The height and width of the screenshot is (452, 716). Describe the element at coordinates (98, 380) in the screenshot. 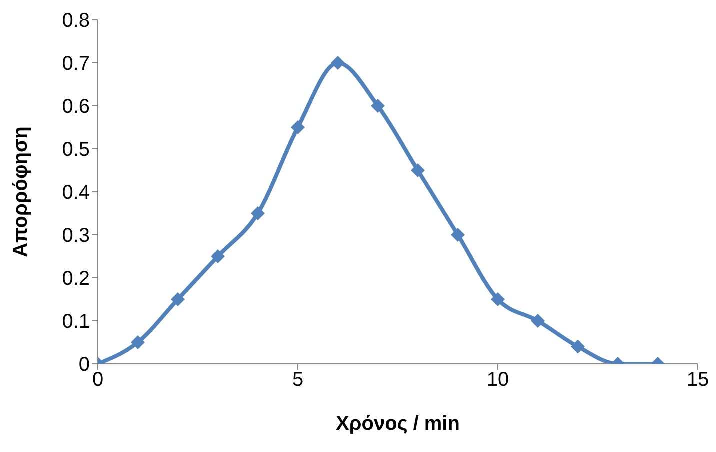

I see `x-tick-label: 0` at that location.